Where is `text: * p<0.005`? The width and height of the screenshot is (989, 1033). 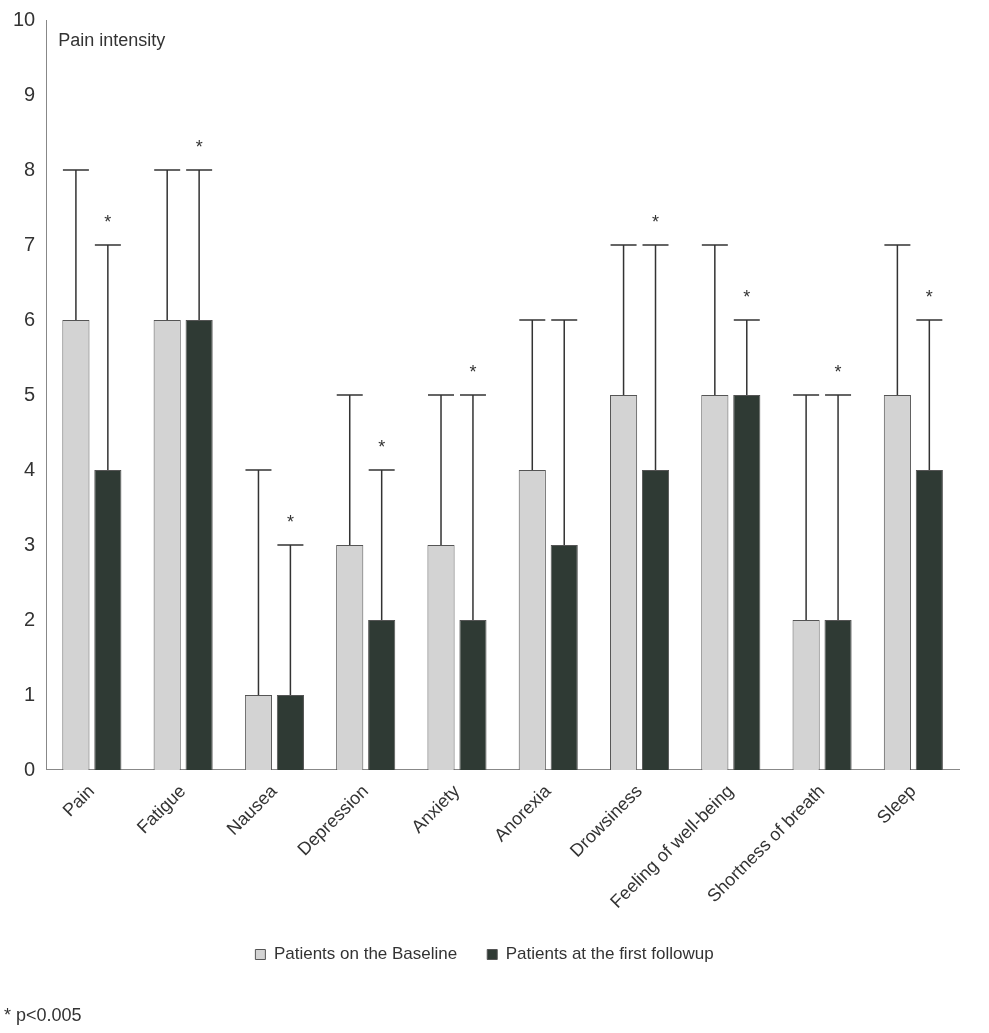 text: * p<0.005 is located at coordinates (43, 1014).